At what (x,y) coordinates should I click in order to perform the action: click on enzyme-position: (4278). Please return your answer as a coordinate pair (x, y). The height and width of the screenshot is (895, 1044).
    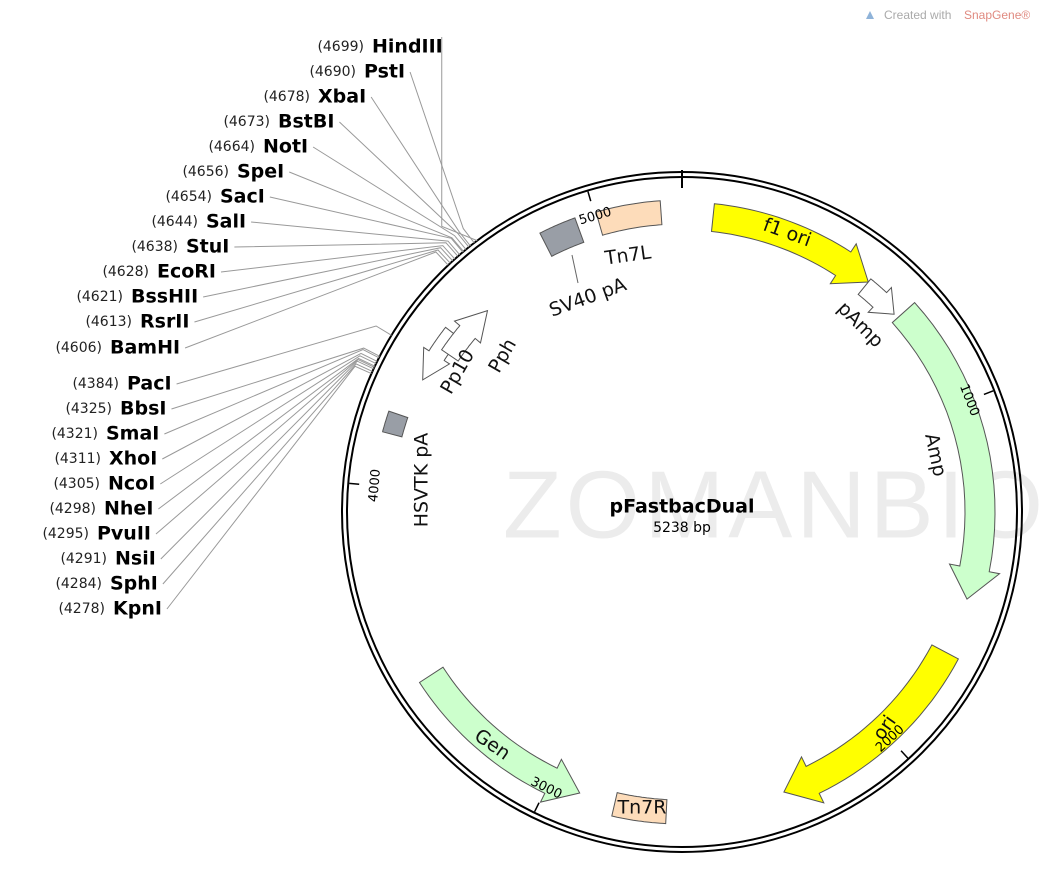
    Looking at the image, I should click on (81, 609).